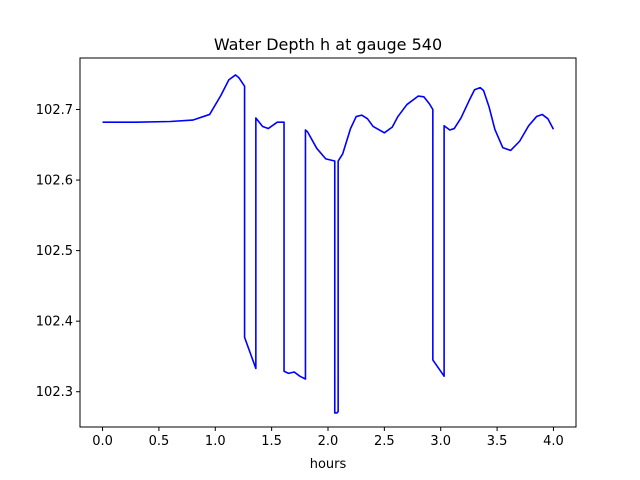 This screenshot has height=480, width=640. Describe the element at coordinates (159, 441) in the screenshot. I see `x-tick-label: 0.5` at that location.